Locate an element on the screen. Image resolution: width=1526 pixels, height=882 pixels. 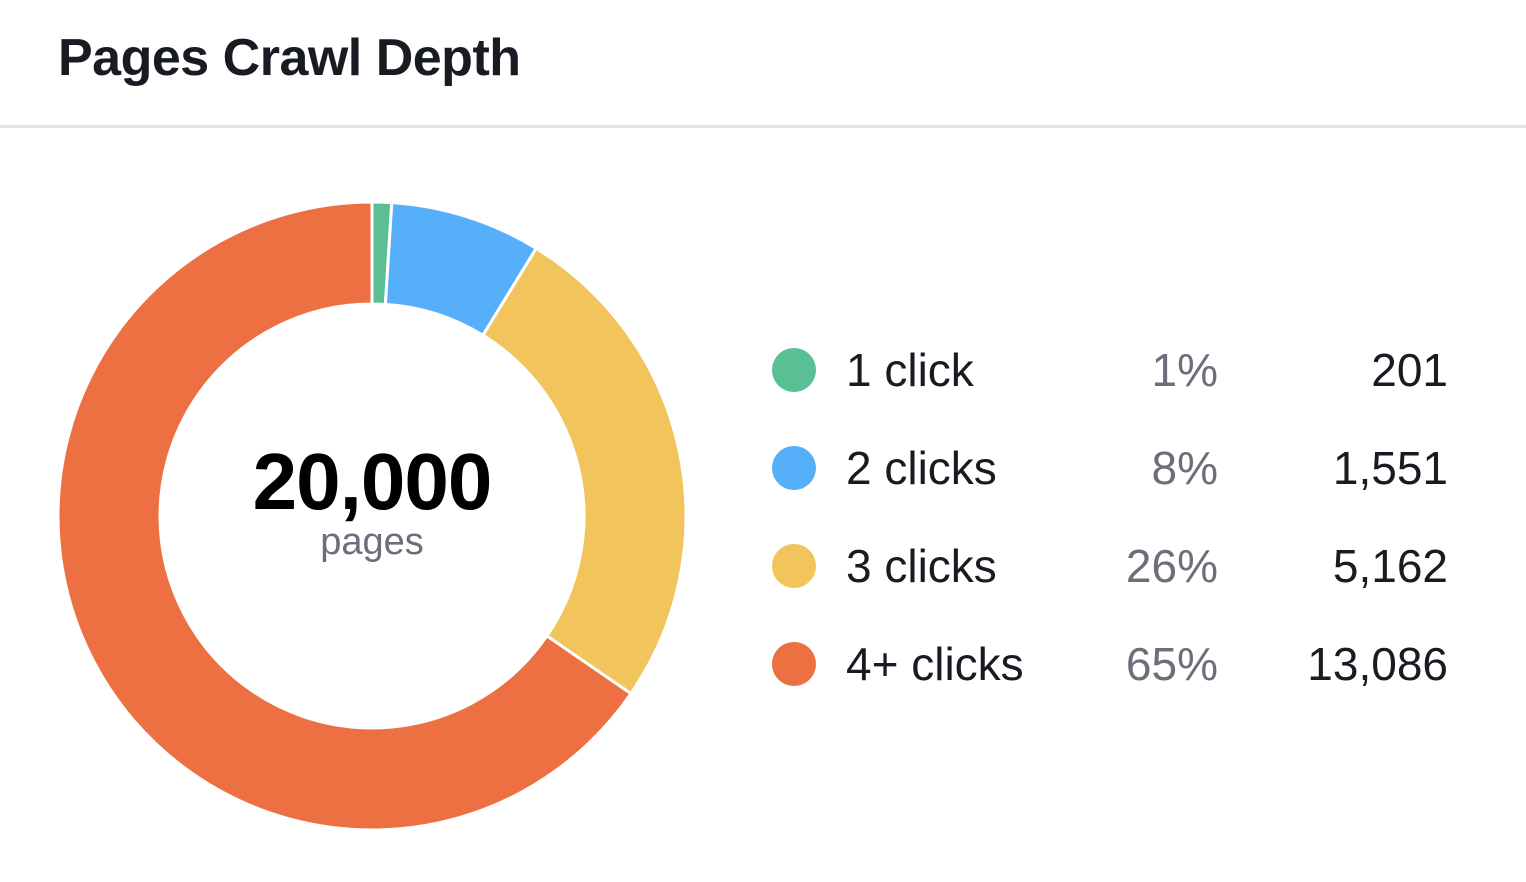
legend-percent: 8% is located at coordinates (1184, 468).